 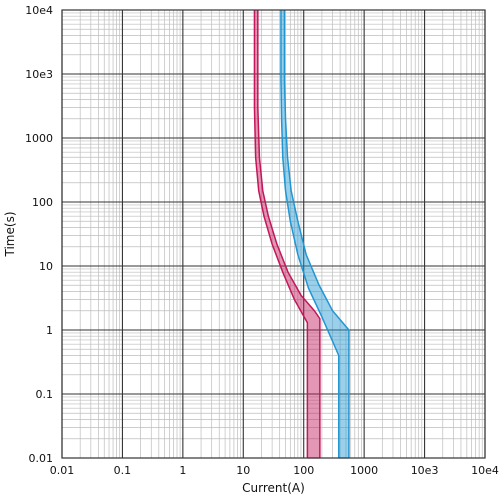 I want to click on y-tick-label: 0.1, so click(x=45, y=394).